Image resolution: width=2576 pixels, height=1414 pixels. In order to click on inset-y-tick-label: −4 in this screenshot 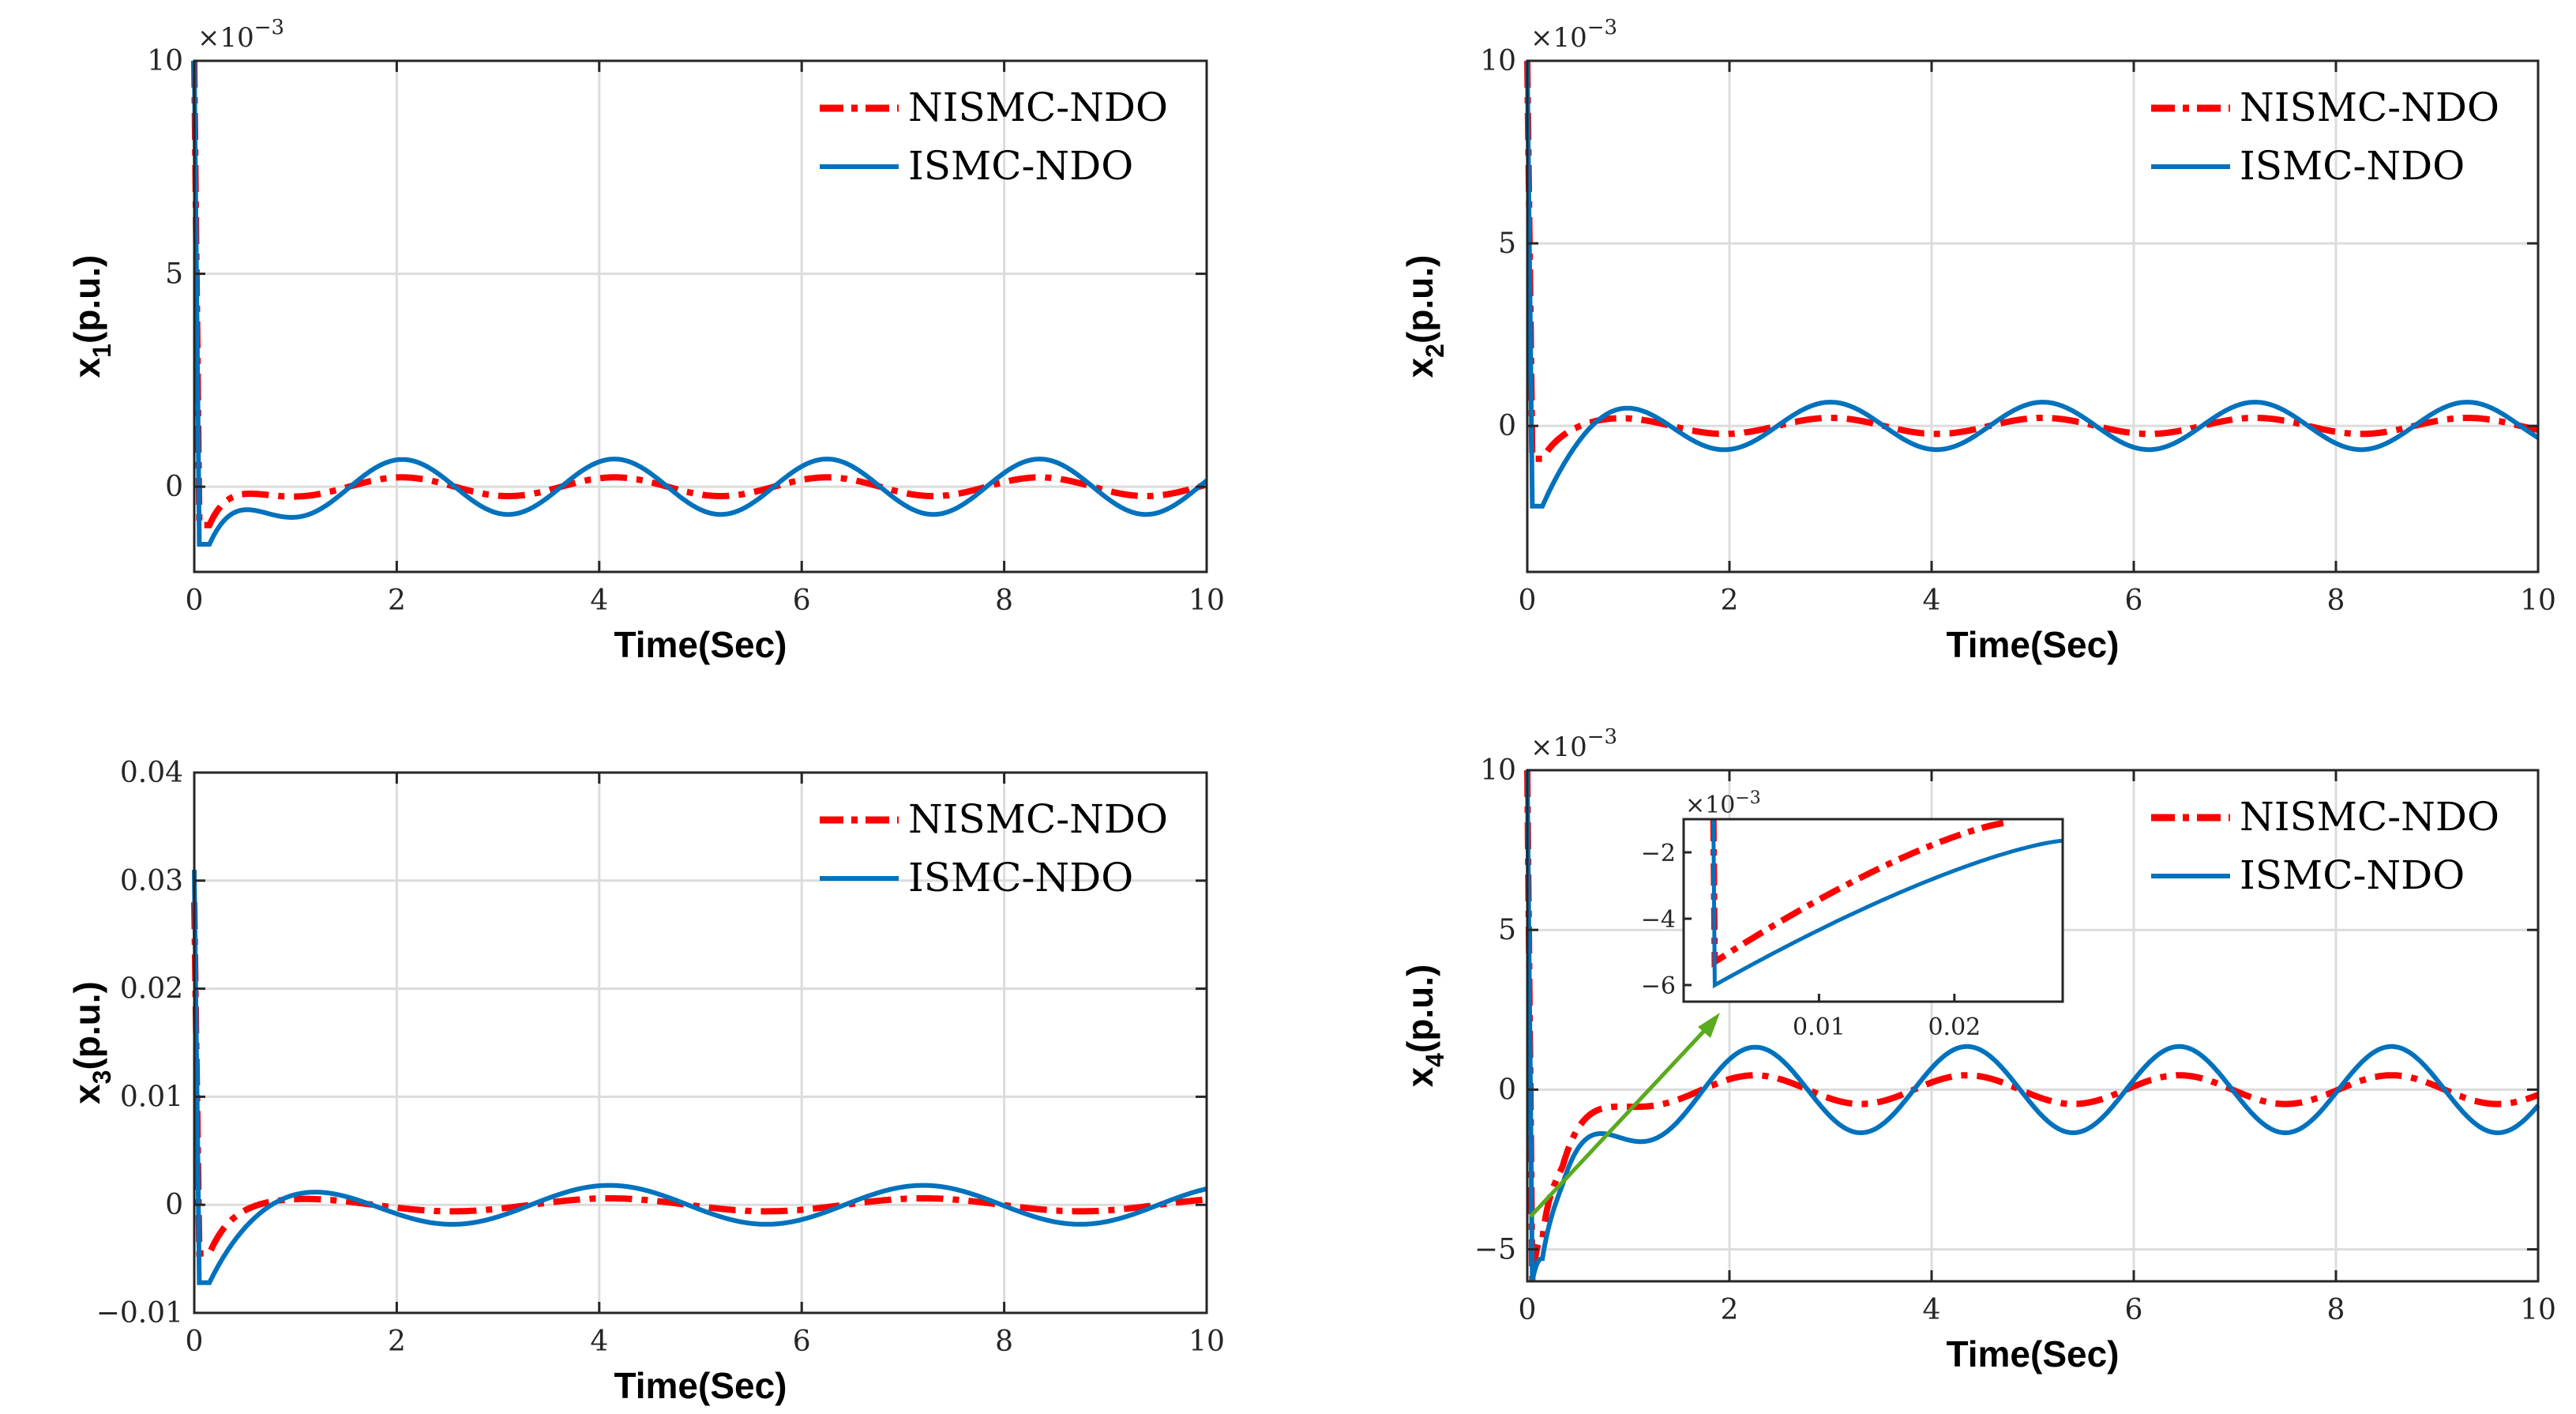, I will do `click(1658, 920)`.